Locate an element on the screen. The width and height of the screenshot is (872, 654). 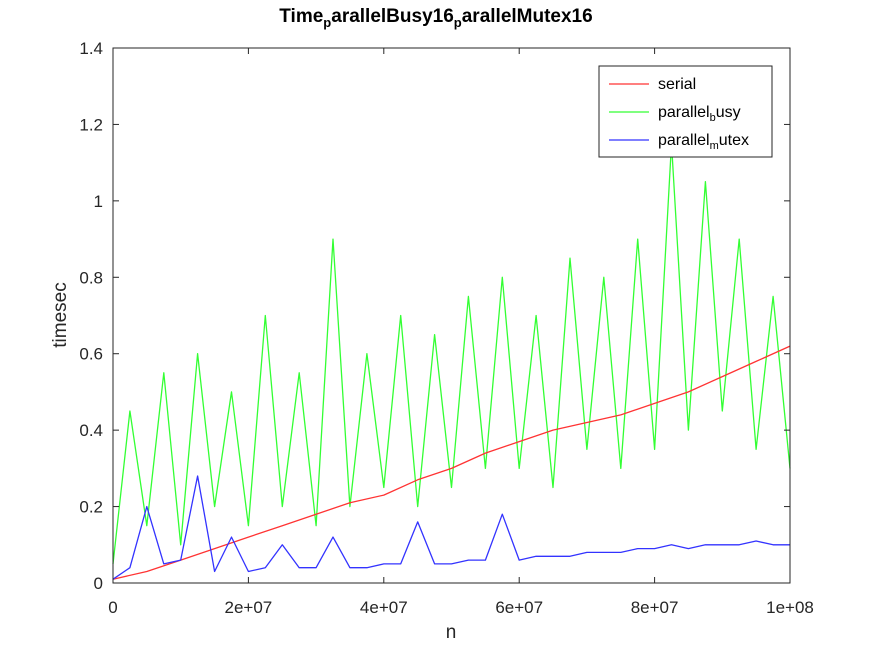
x-tick-label: 8e+07 is located at coordinates (655, 607).